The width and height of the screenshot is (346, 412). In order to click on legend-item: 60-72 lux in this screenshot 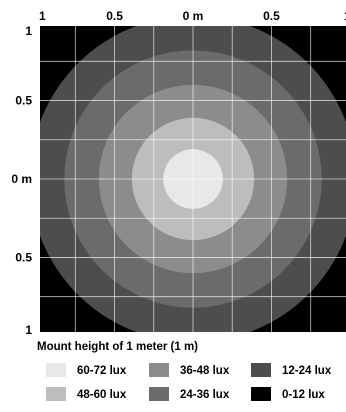, I will do `click(86, 370)`.